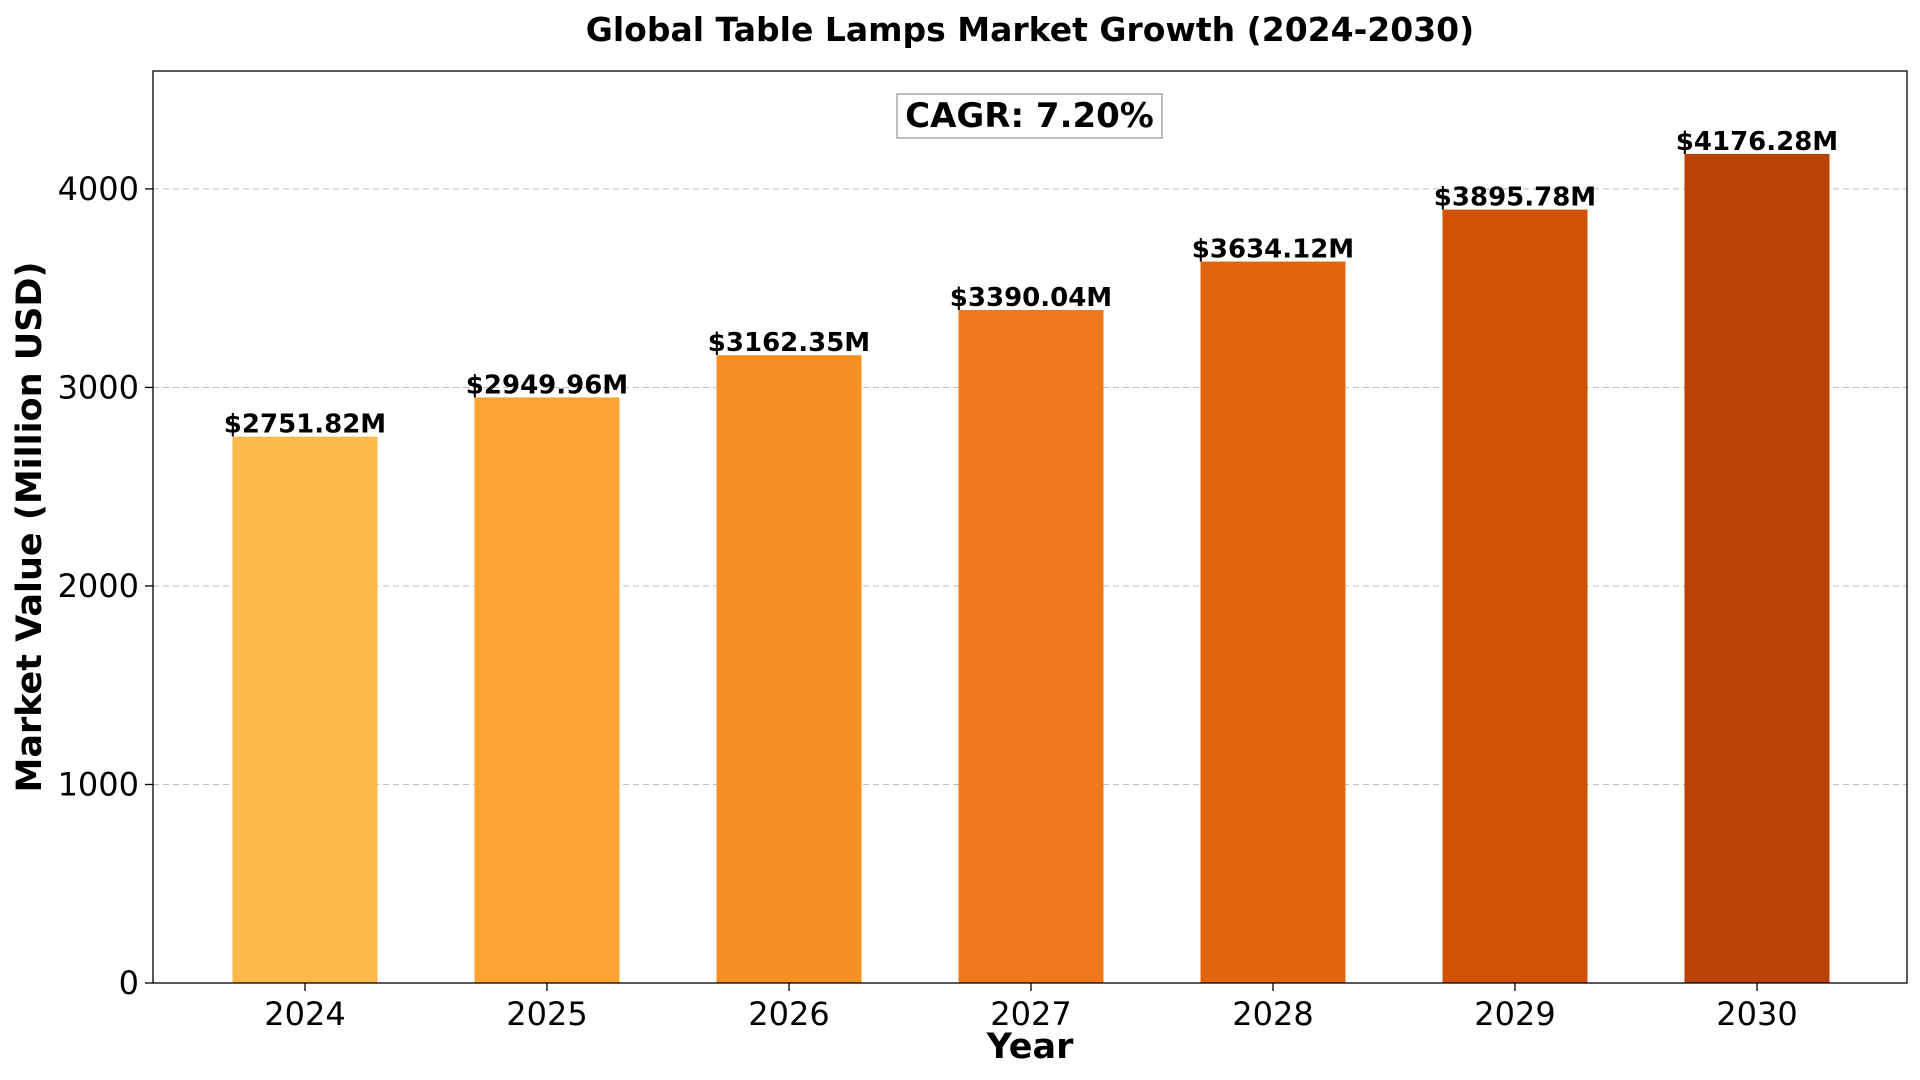  Describe the element at coordinates (30, 527) in the screenshot. I see `y-axis-label: Market Value (Million USD)` at that location.